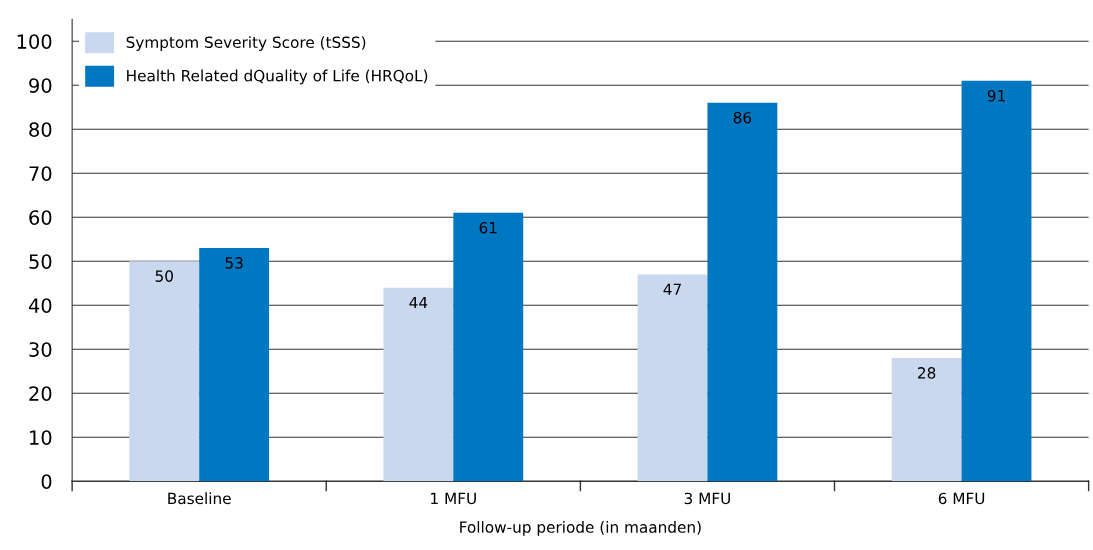 Image resolution: width=1093 pixels, height=550 pixels. I want to click on y-tick-label: 60, so click(40, 217).